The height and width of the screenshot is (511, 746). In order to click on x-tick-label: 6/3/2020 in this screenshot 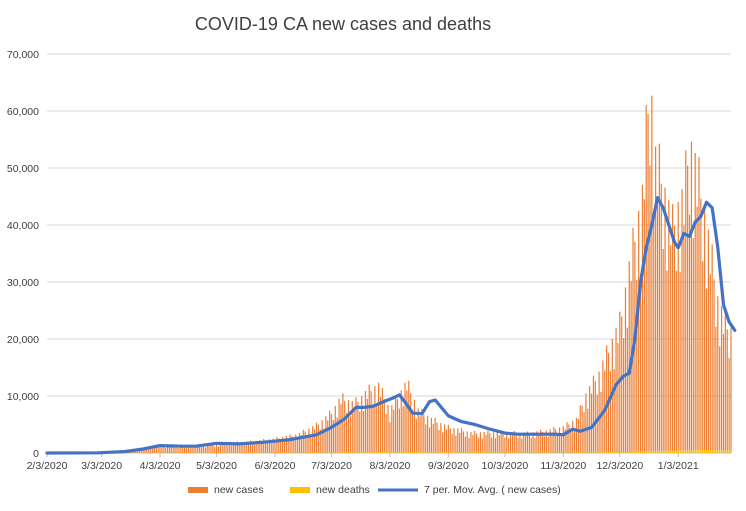, I will do `click(275, 466)`.